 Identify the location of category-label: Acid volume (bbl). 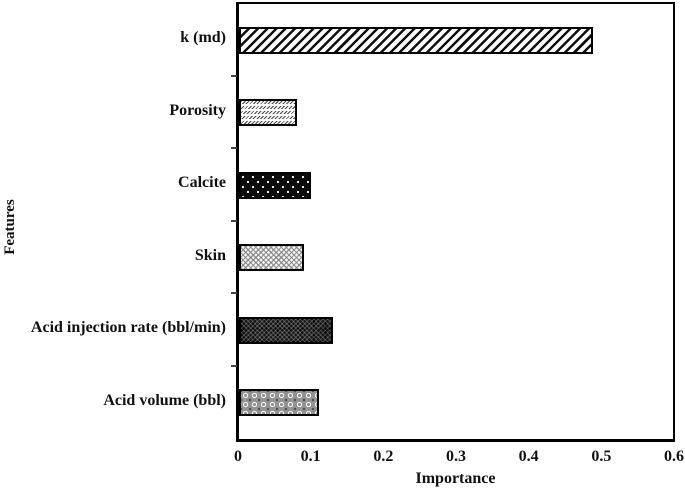
(164, 400).